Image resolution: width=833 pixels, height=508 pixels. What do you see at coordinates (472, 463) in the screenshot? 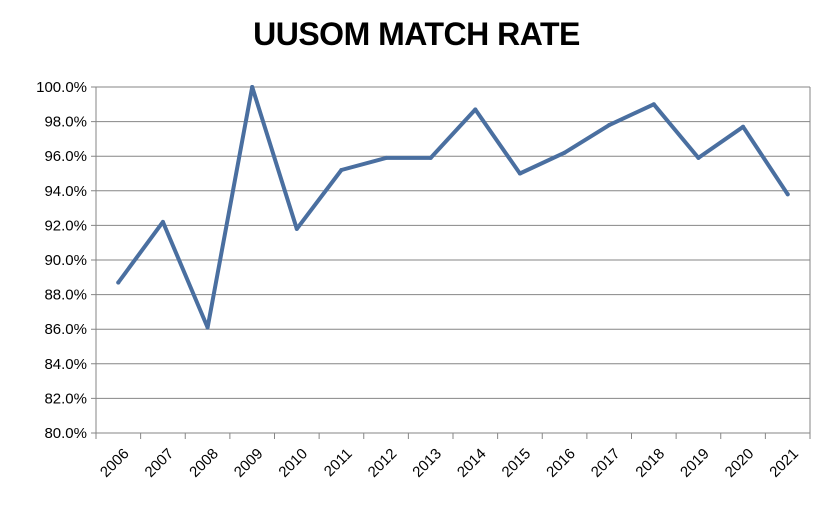
I see `x-tick-label: 2014` at bounding box center [472, 463].